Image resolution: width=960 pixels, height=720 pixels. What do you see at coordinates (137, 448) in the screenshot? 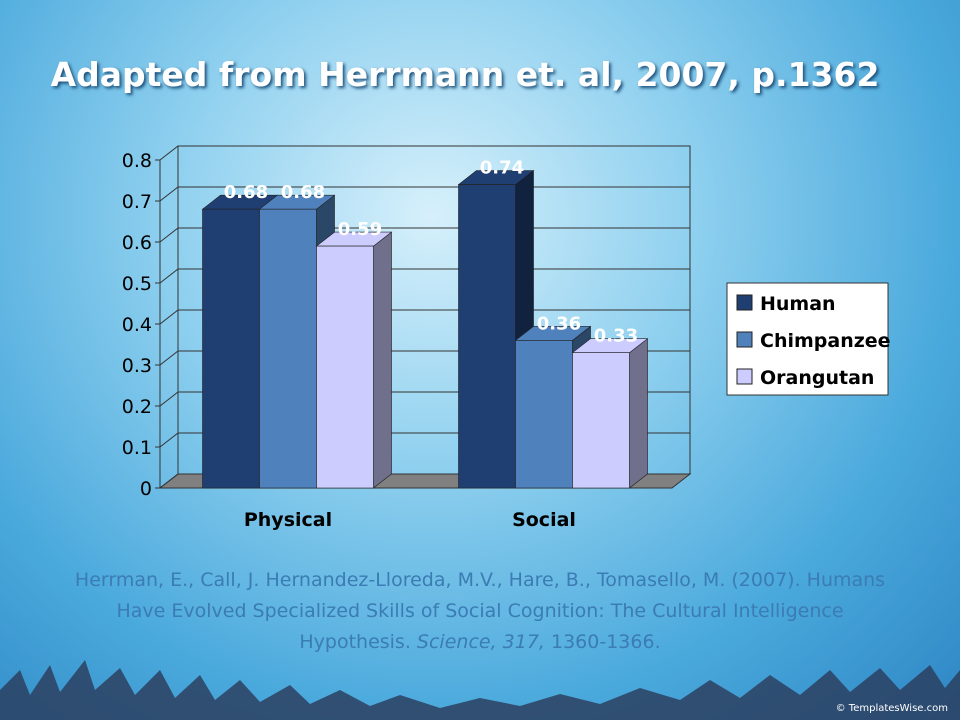
I see `y-tick-label: 0.1` at bounding box center [137, 448].